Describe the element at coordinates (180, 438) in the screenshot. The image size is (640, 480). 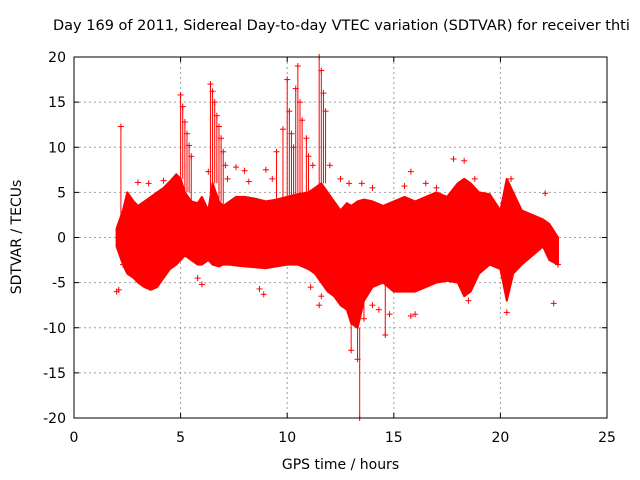
I see `x-tick-label: 5` at that location.